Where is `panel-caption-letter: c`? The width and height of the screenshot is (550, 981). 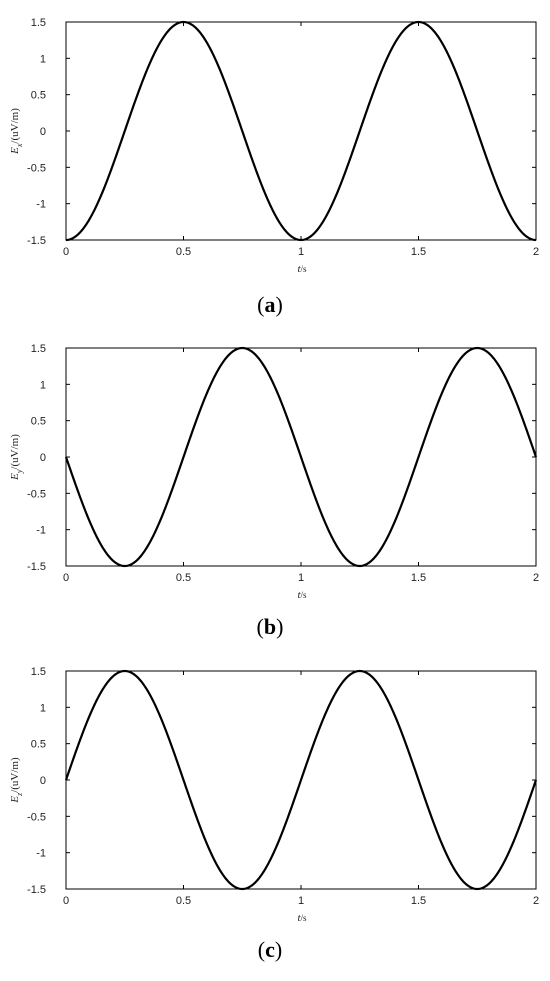
panel-caption-letter: c is located at coordinates (270, 949).